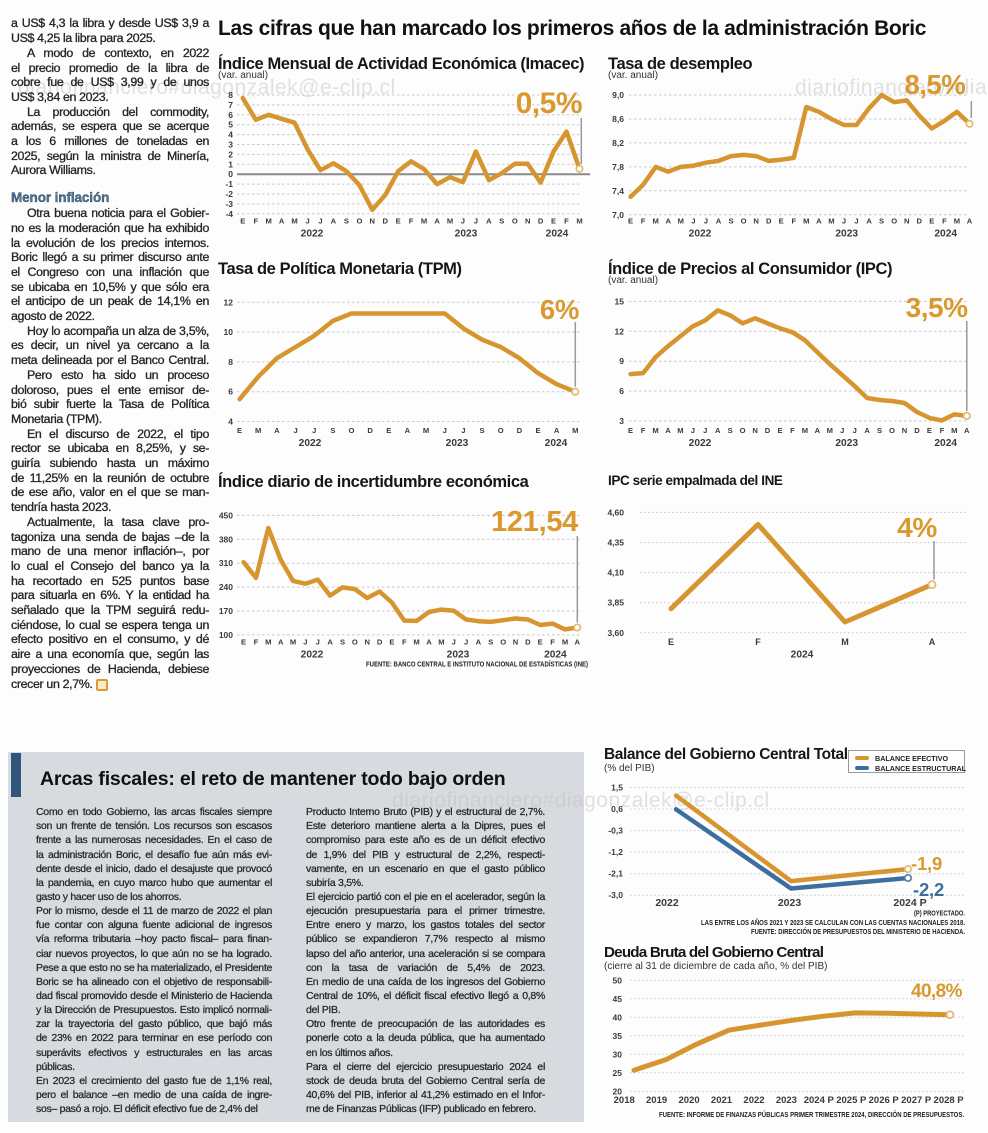 The image size is (988, 1133). I want to click on svg-text: 7, so click(230, 105).